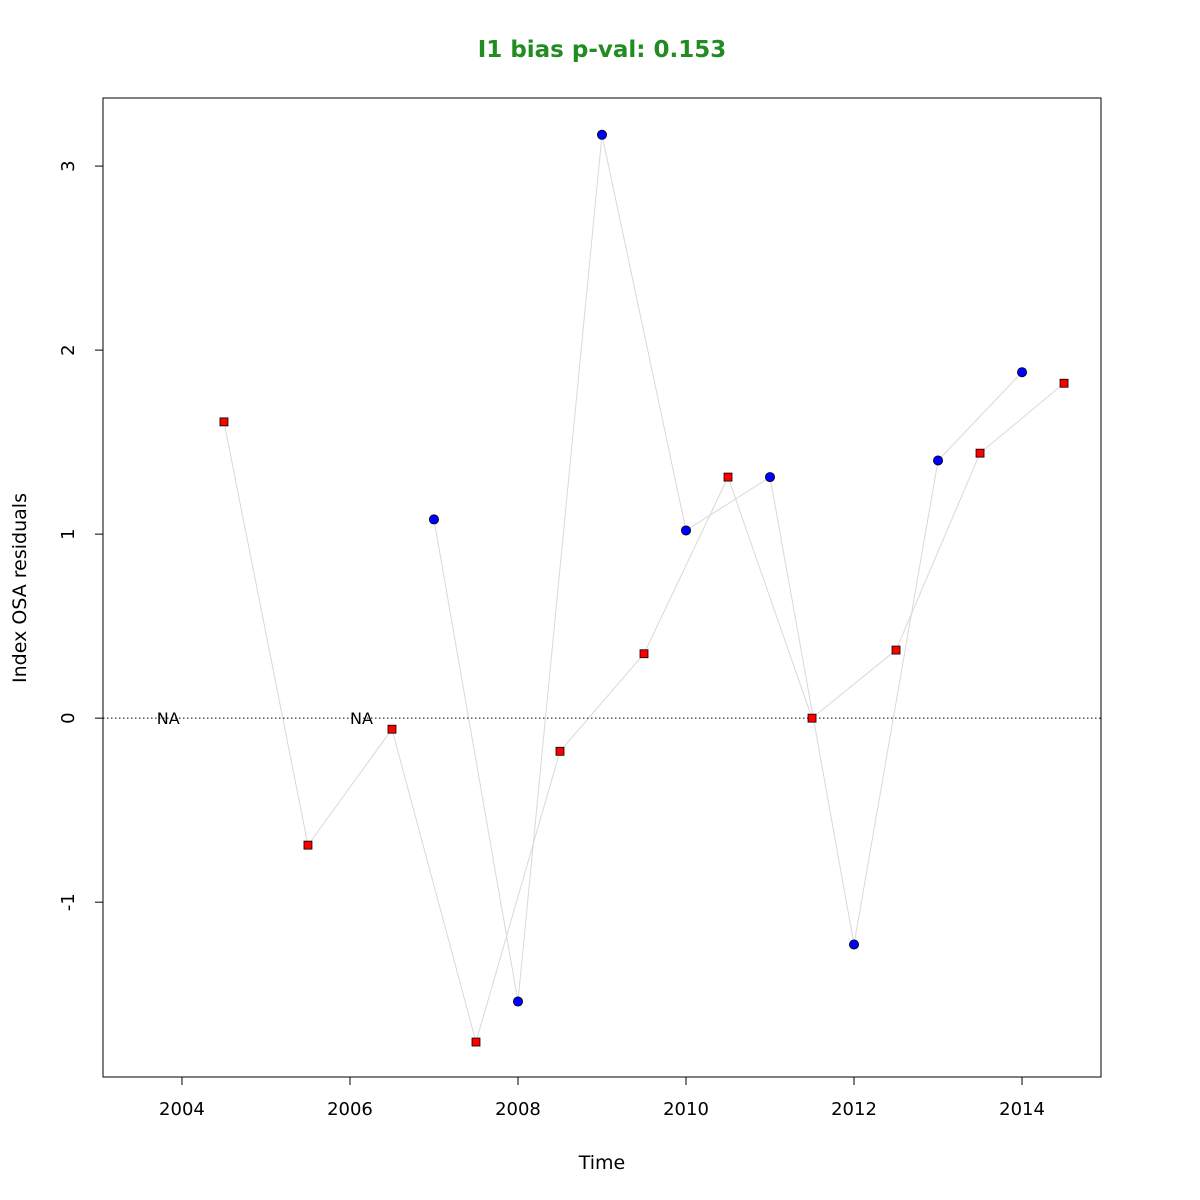 This screenshot has width=1200, height=1200. I want to click on x-tick-label: 2006, so click(350, 1109).